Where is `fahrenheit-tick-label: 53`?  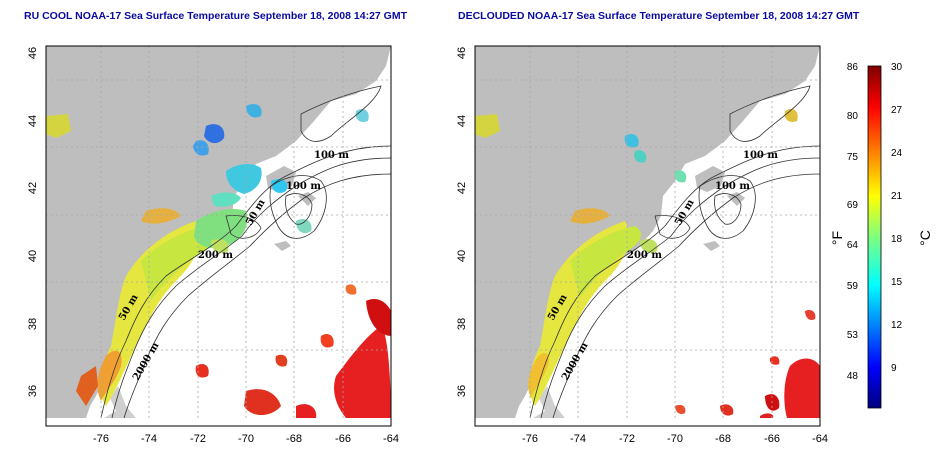 fahrenheit-tick-label: 53 is located at coordinates (853, 335).